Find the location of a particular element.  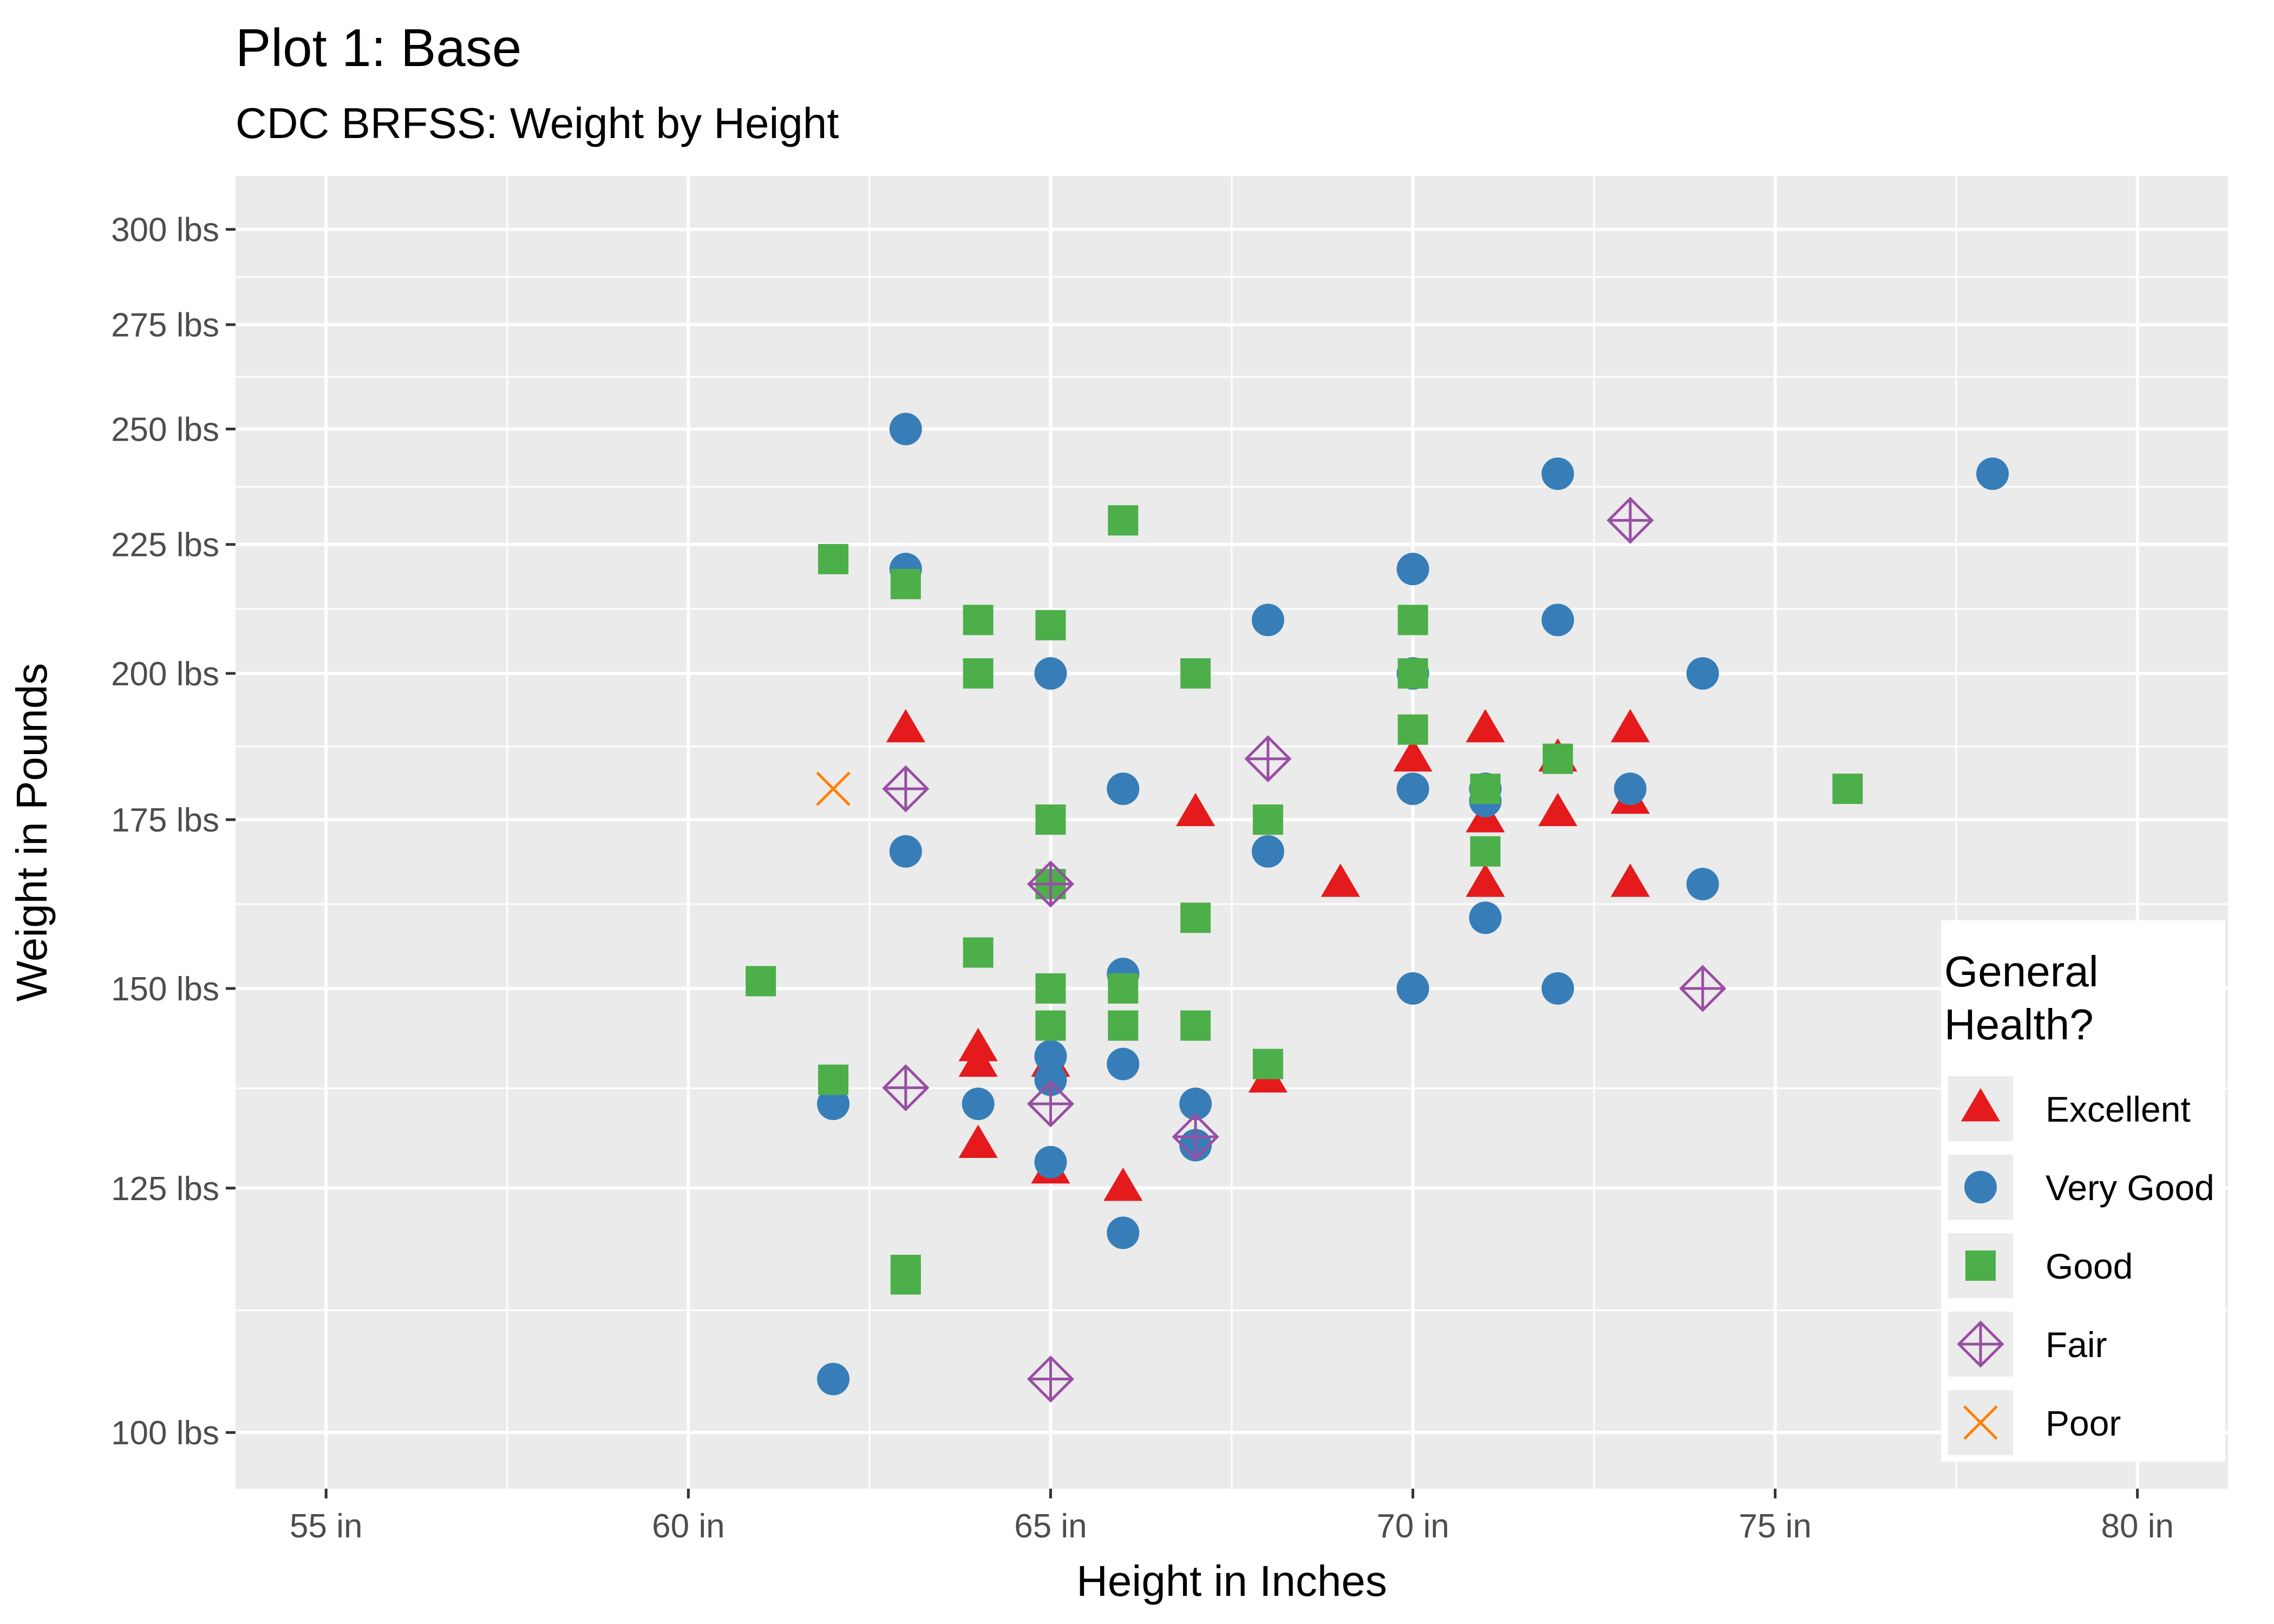

series-poor is located at coordinates (833, 788).